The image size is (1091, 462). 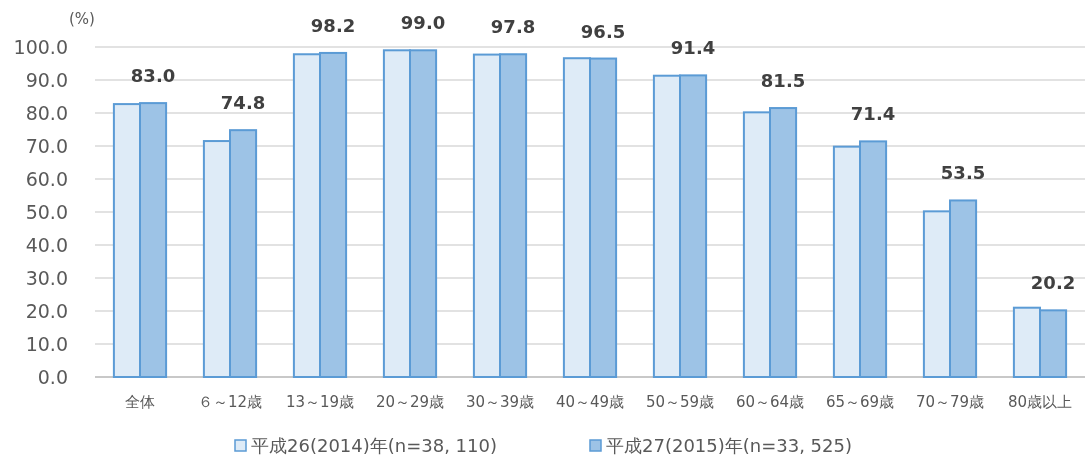 I want to click on x-tick-label: 20～29歳, so click(x=410, y=402).